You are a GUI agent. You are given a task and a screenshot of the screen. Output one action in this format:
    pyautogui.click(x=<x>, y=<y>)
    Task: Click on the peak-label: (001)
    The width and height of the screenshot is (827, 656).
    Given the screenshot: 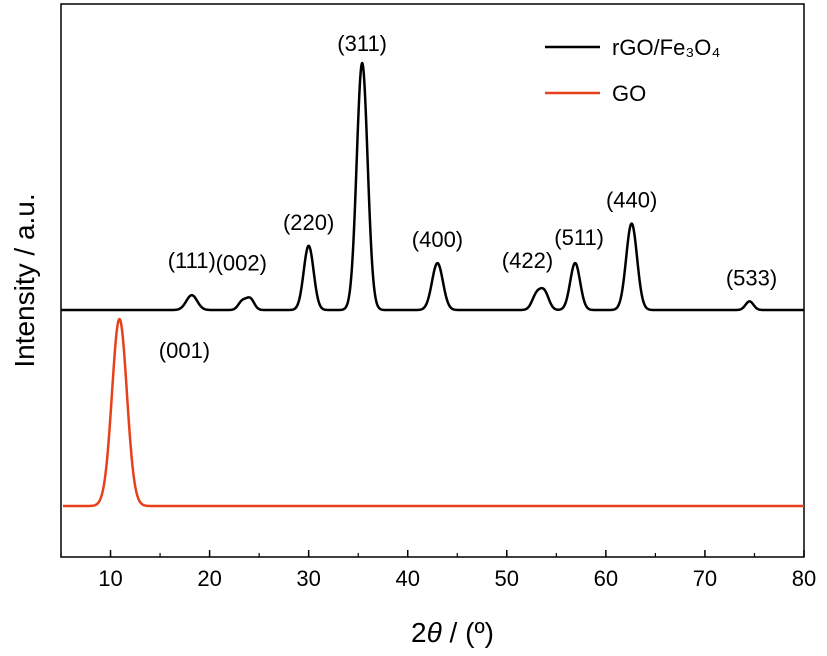 What is the action you would take?
    pyautogui.click(x=184, y=350)
    